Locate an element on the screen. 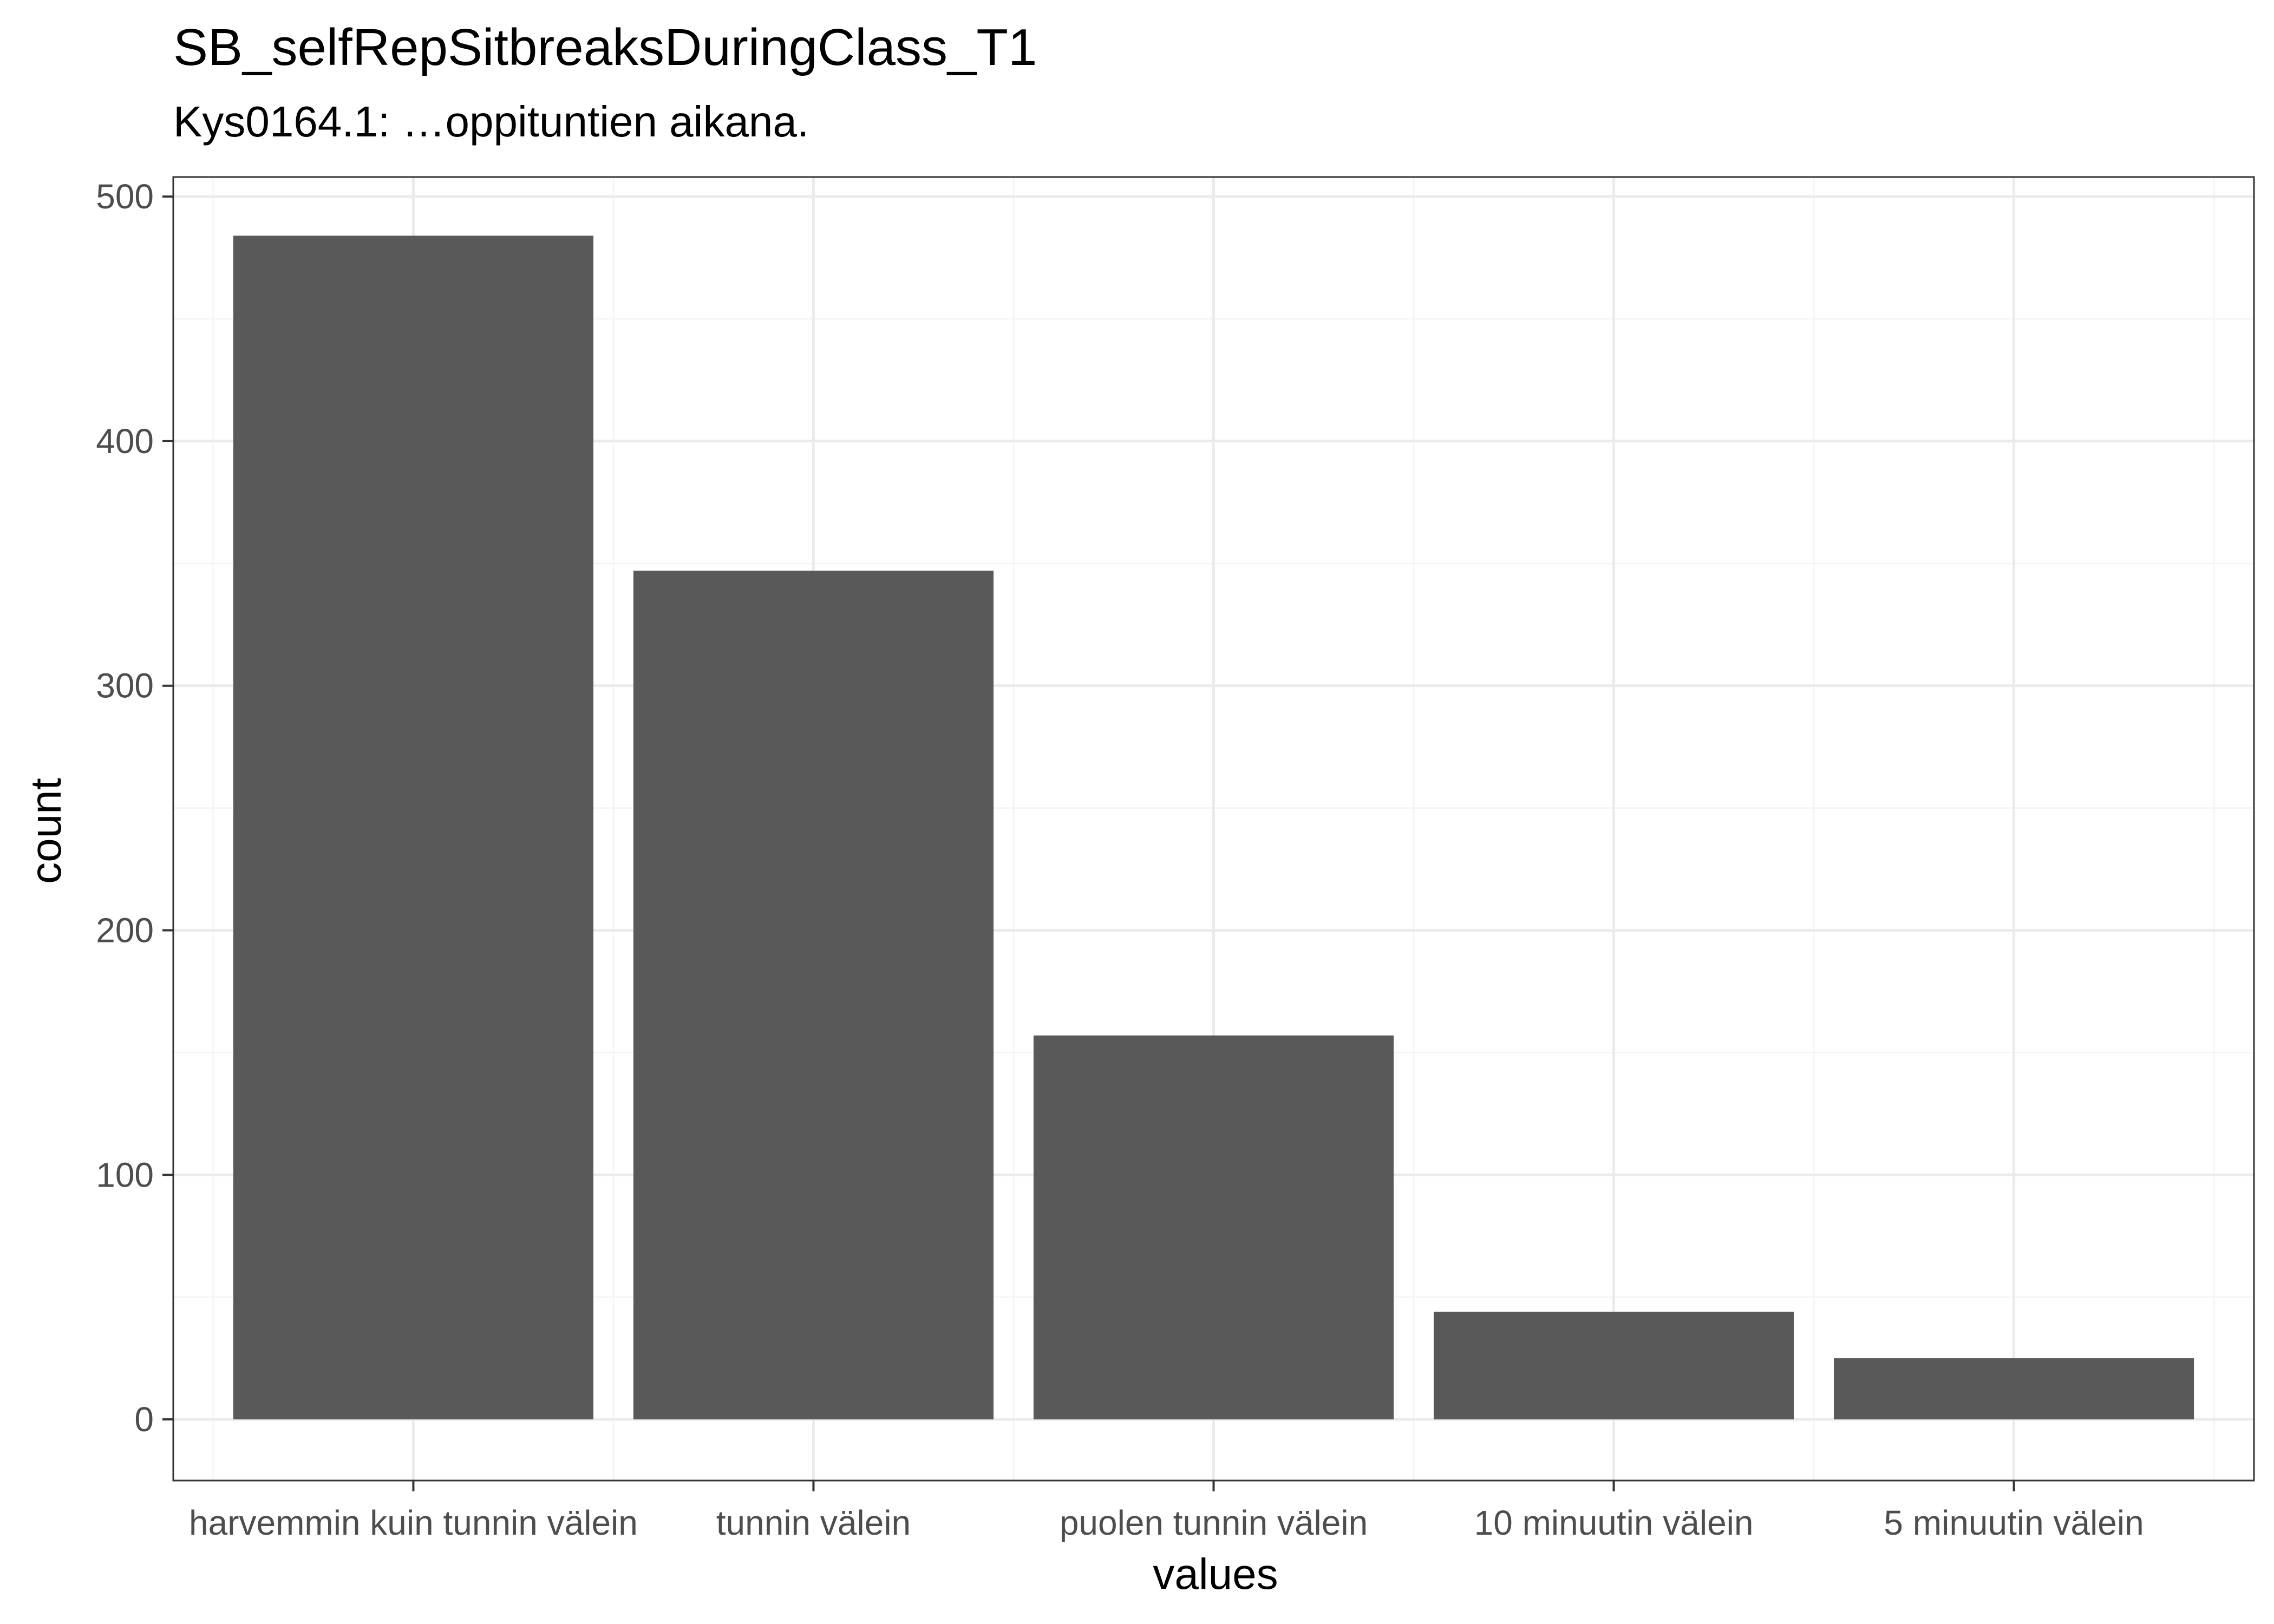 This screenshot has height=1624, width=2274. x-tick-label: harvemmin kuin tunnin välein is located at coordinates (414, 1522).